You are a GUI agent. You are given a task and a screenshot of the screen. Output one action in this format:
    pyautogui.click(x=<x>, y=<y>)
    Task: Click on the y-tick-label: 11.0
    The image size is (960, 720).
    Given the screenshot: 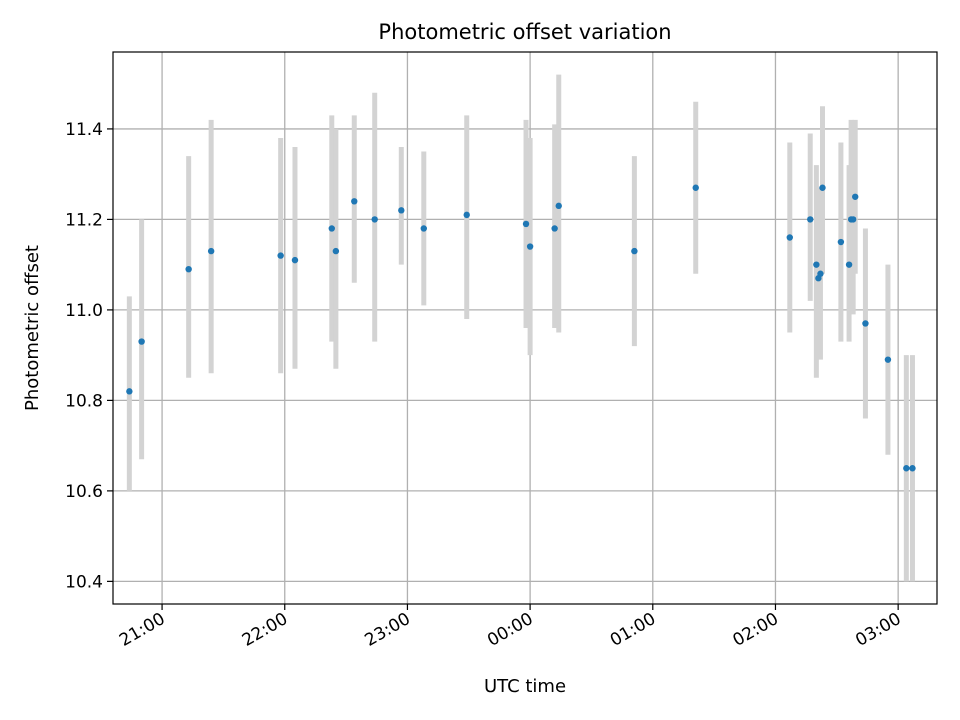 What is the action you would take?
    pyautogui.click(x=84, y=311)
    